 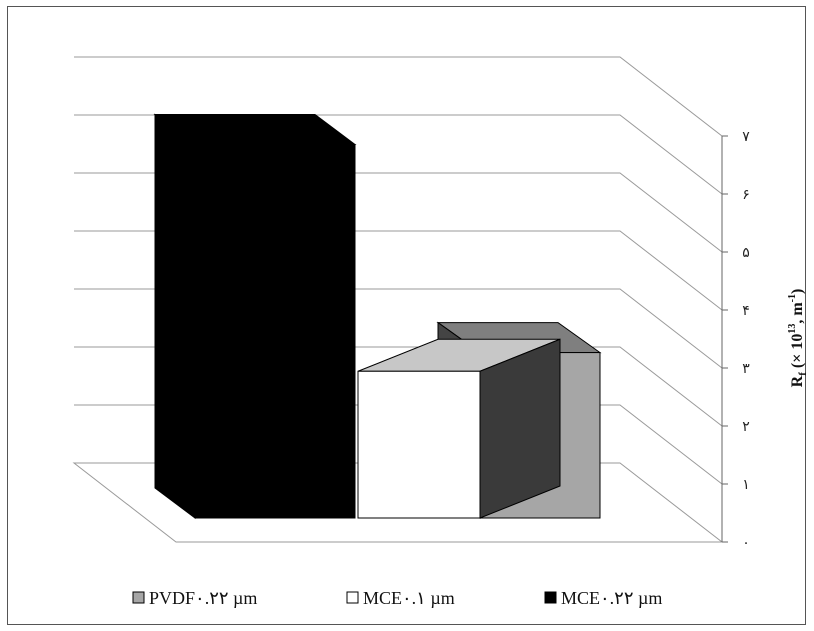 I want to click on y-tick-label-4: ۴, so click(x=746, y=311).